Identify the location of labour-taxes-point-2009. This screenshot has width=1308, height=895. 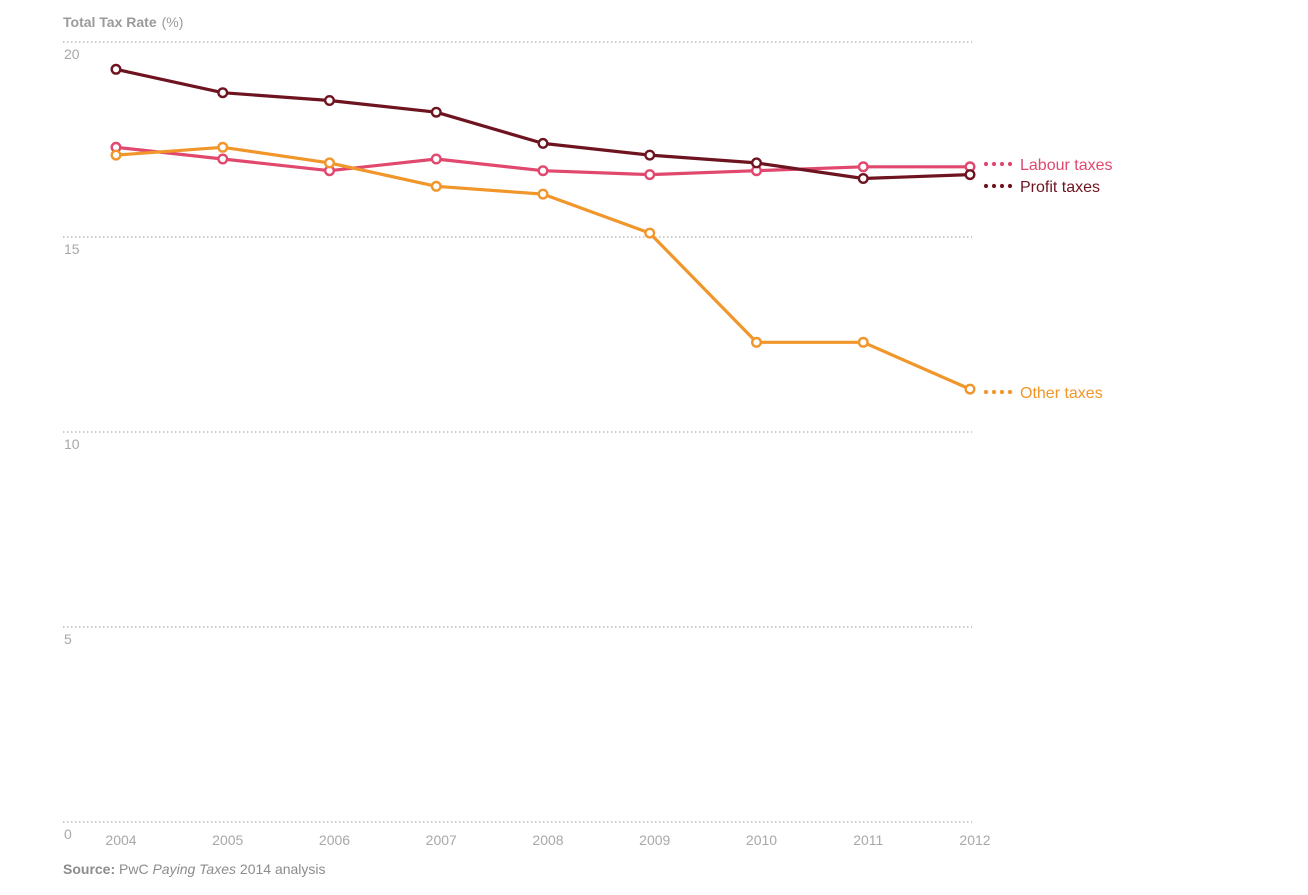
(650, 175).